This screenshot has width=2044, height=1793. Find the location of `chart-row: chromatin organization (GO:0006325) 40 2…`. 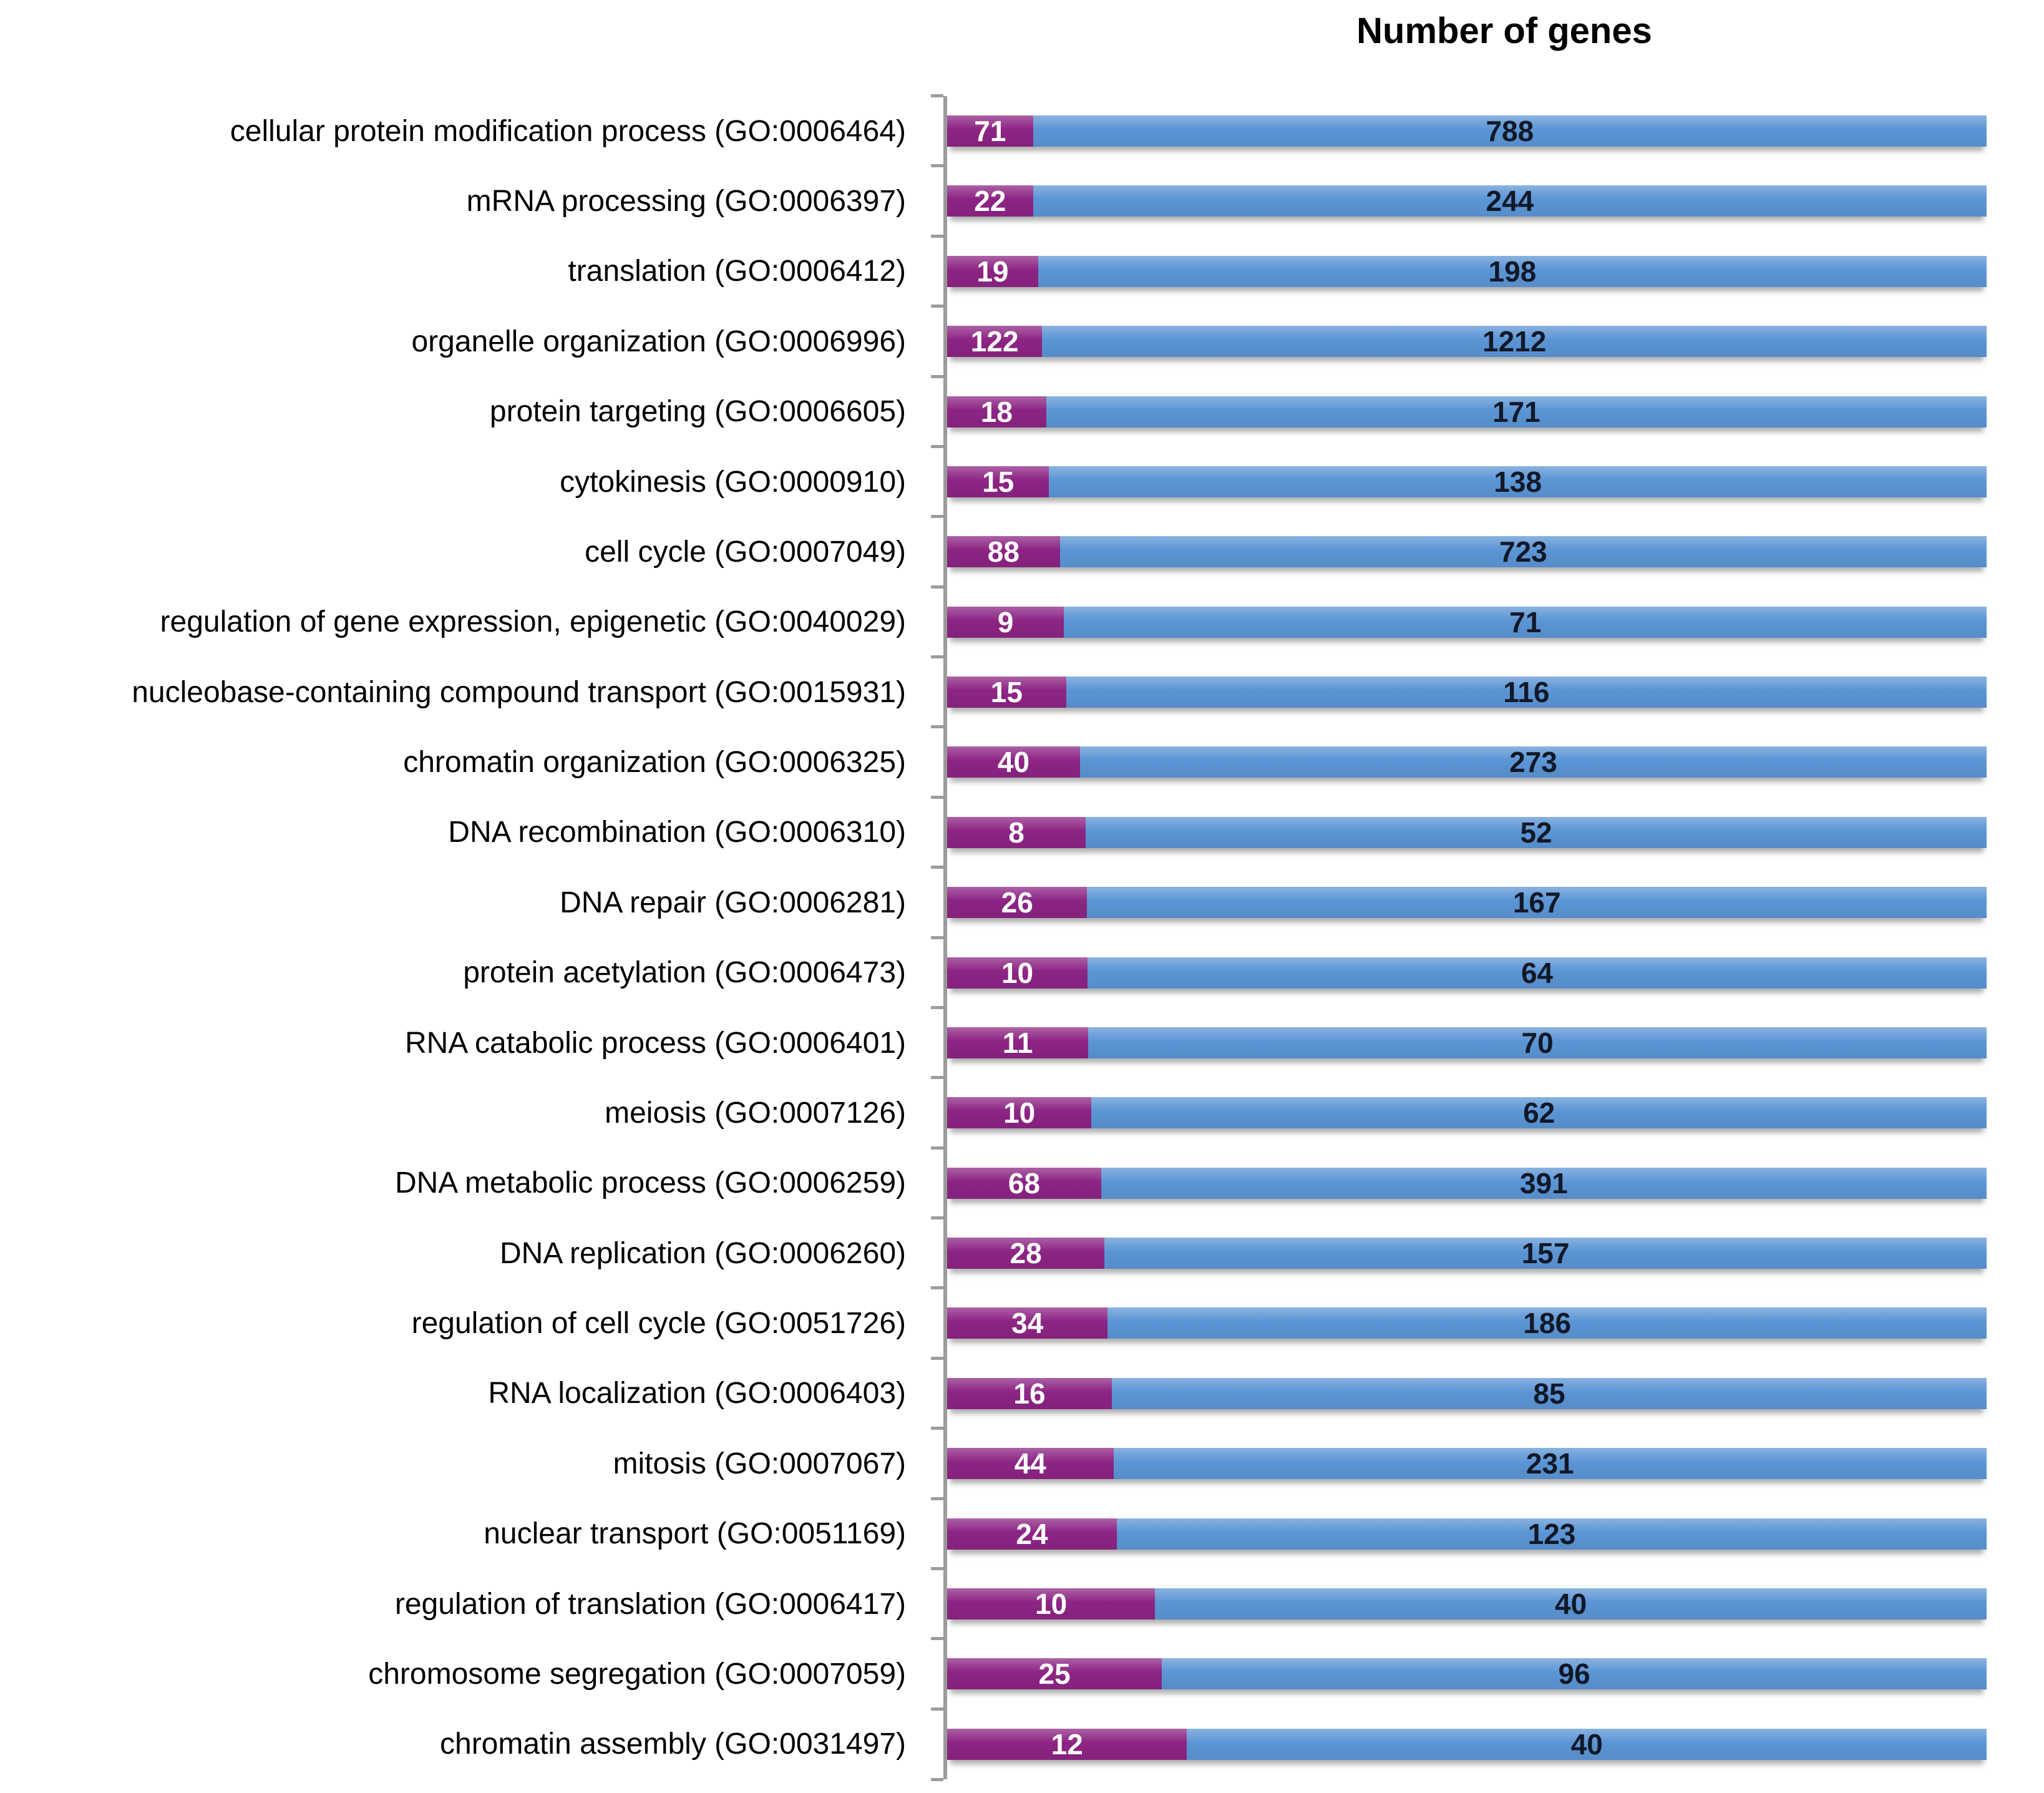

chart-row: chromatin organization (GO:0006325) 40 2… is located at coordinates (1022, 762).